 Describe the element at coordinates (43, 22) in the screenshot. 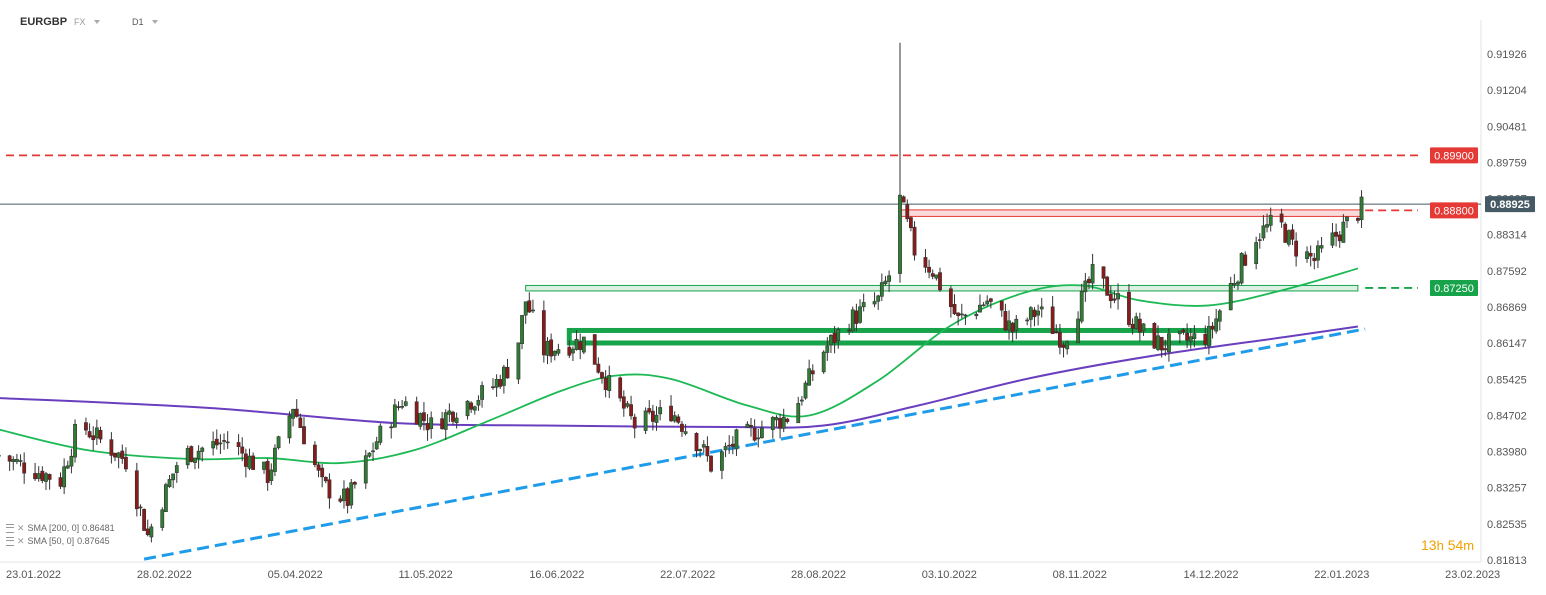

I see `symbol-label: EURGBP` at that location.